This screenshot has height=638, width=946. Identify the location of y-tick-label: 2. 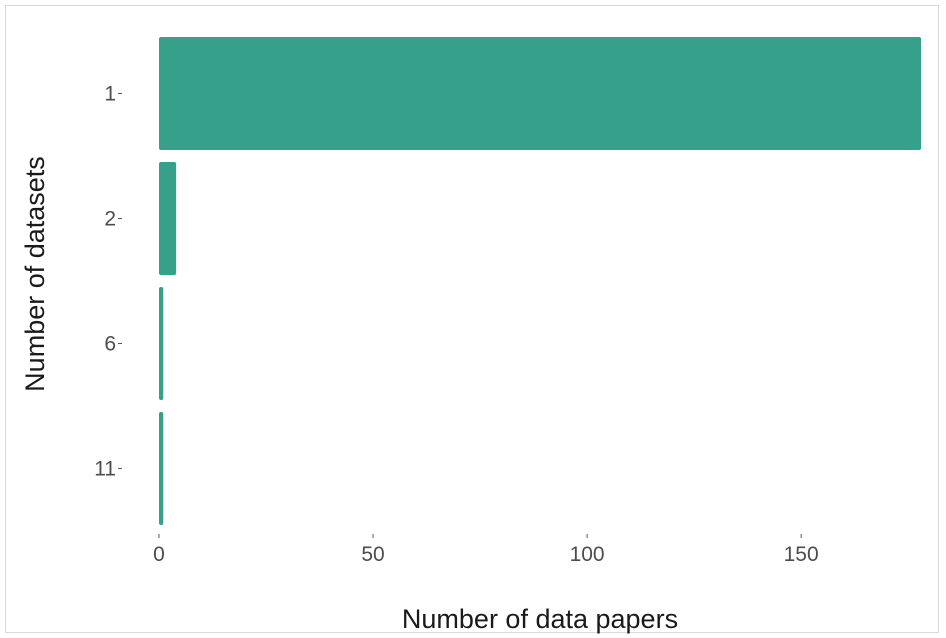
(110, 219).